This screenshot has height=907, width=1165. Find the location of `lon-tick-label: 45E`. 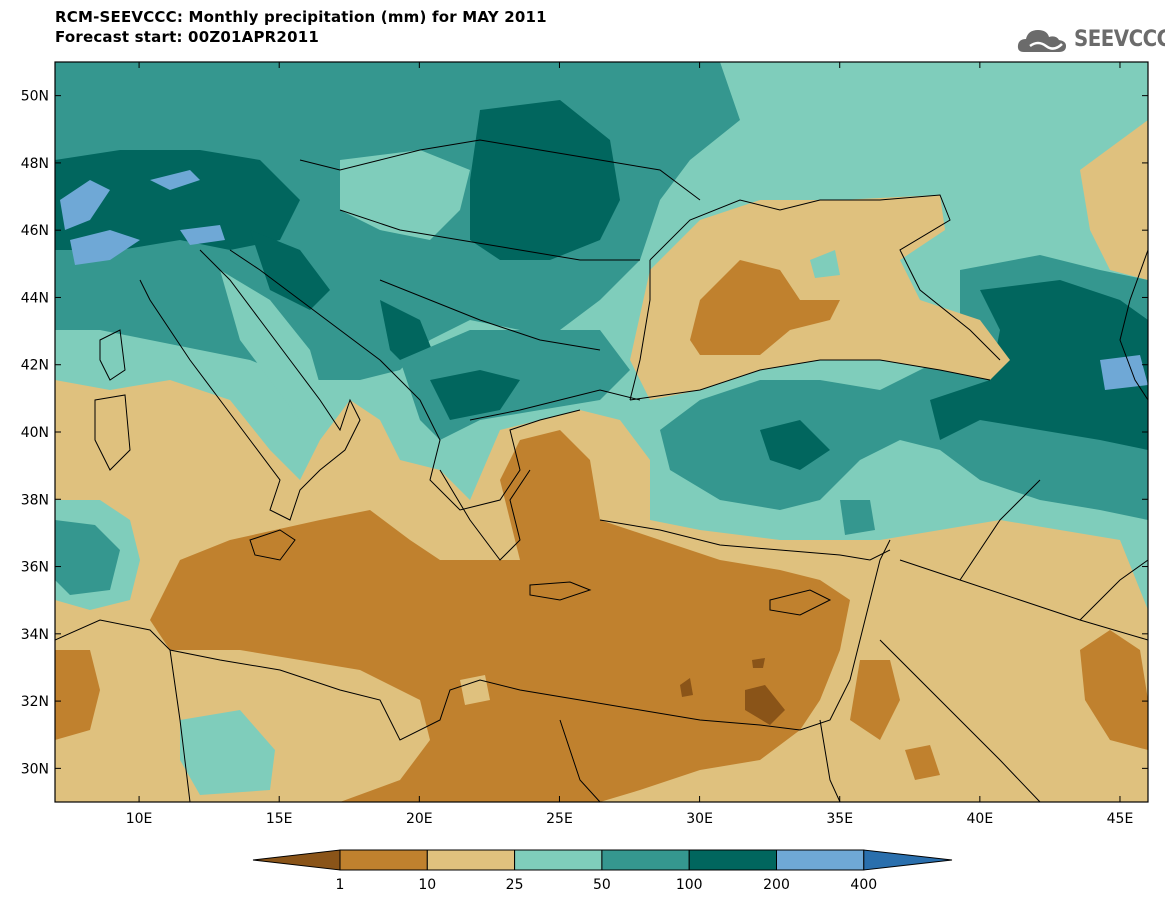

lon-tick-label: 45E is located at coordinates (1120, 819).